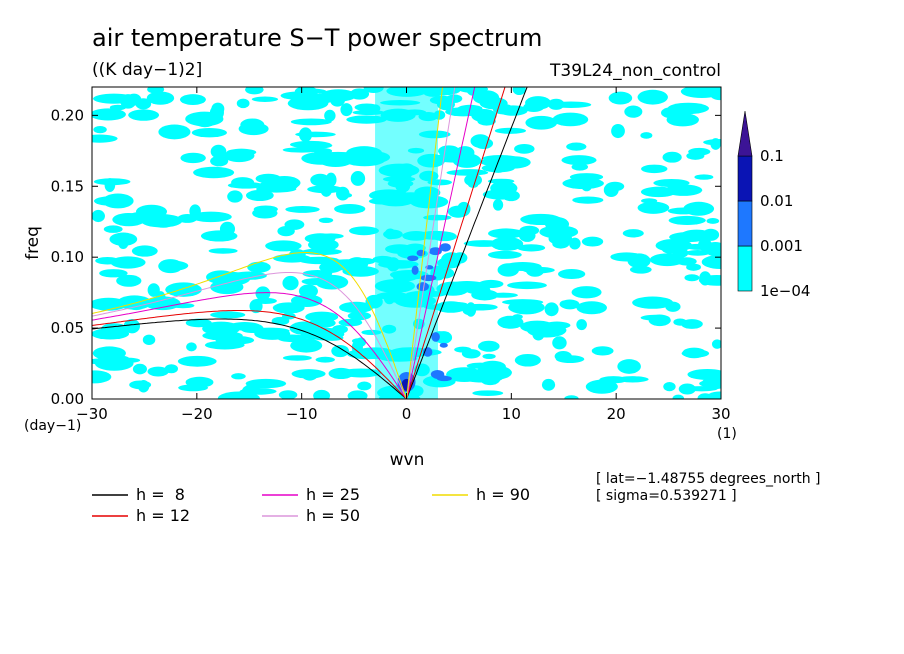 This screenshot has height=654, width=904. What do you see at coordinates (302, 414) in the screenshot?
I see `x-tick-label: −10` at bounding box center [302, 414].